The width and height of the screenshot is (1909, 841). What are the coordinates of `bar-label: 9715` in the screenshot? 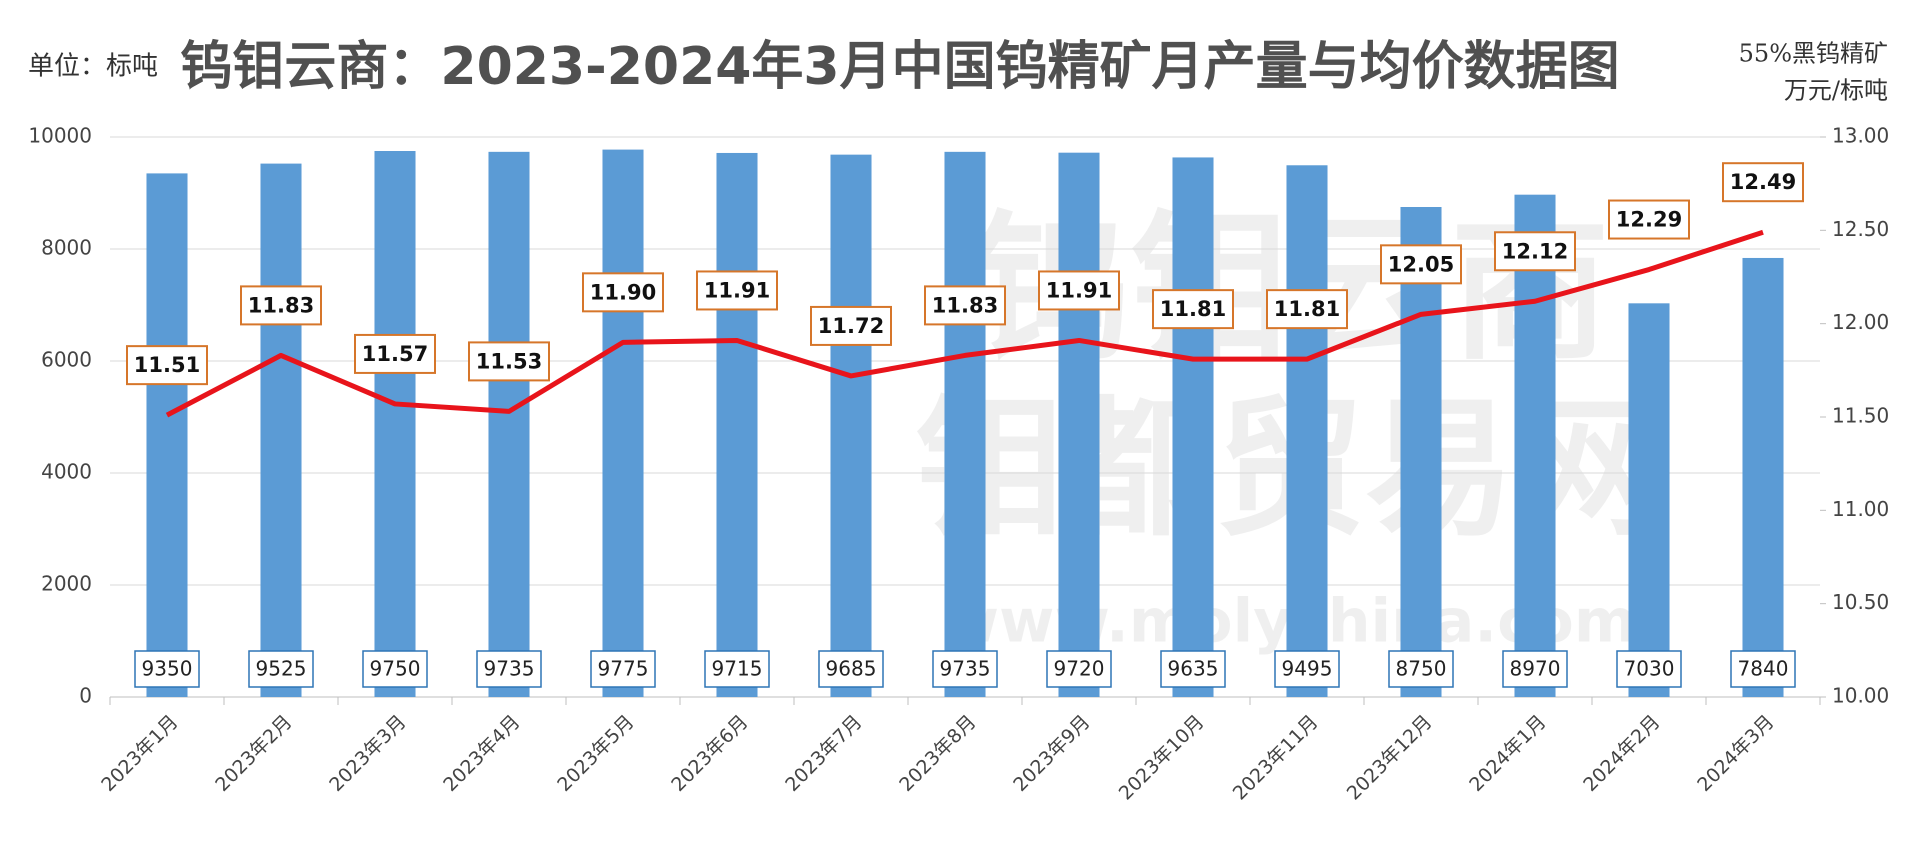 It's located at (737, 669).